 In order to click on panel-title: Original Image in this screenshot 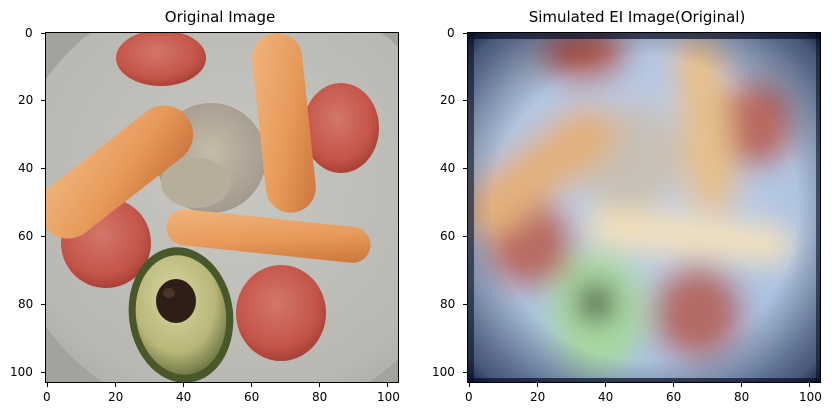, I will do `click(220, 17)`.